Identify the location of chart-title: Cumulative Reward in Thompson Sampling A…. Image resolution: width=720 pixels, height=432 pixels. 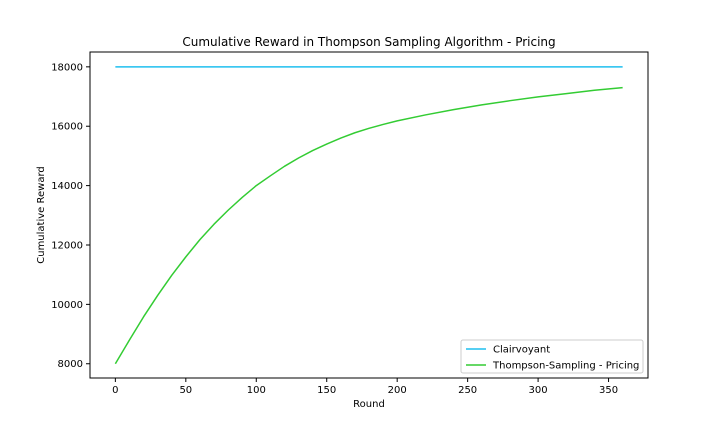
(368, 42).